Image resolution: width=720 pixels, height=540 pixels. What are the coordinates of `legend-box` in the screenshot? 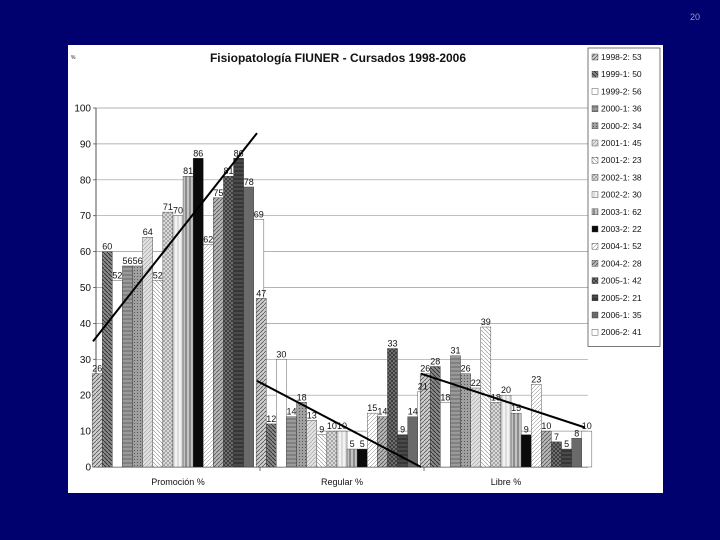 It's located at (624, 197).